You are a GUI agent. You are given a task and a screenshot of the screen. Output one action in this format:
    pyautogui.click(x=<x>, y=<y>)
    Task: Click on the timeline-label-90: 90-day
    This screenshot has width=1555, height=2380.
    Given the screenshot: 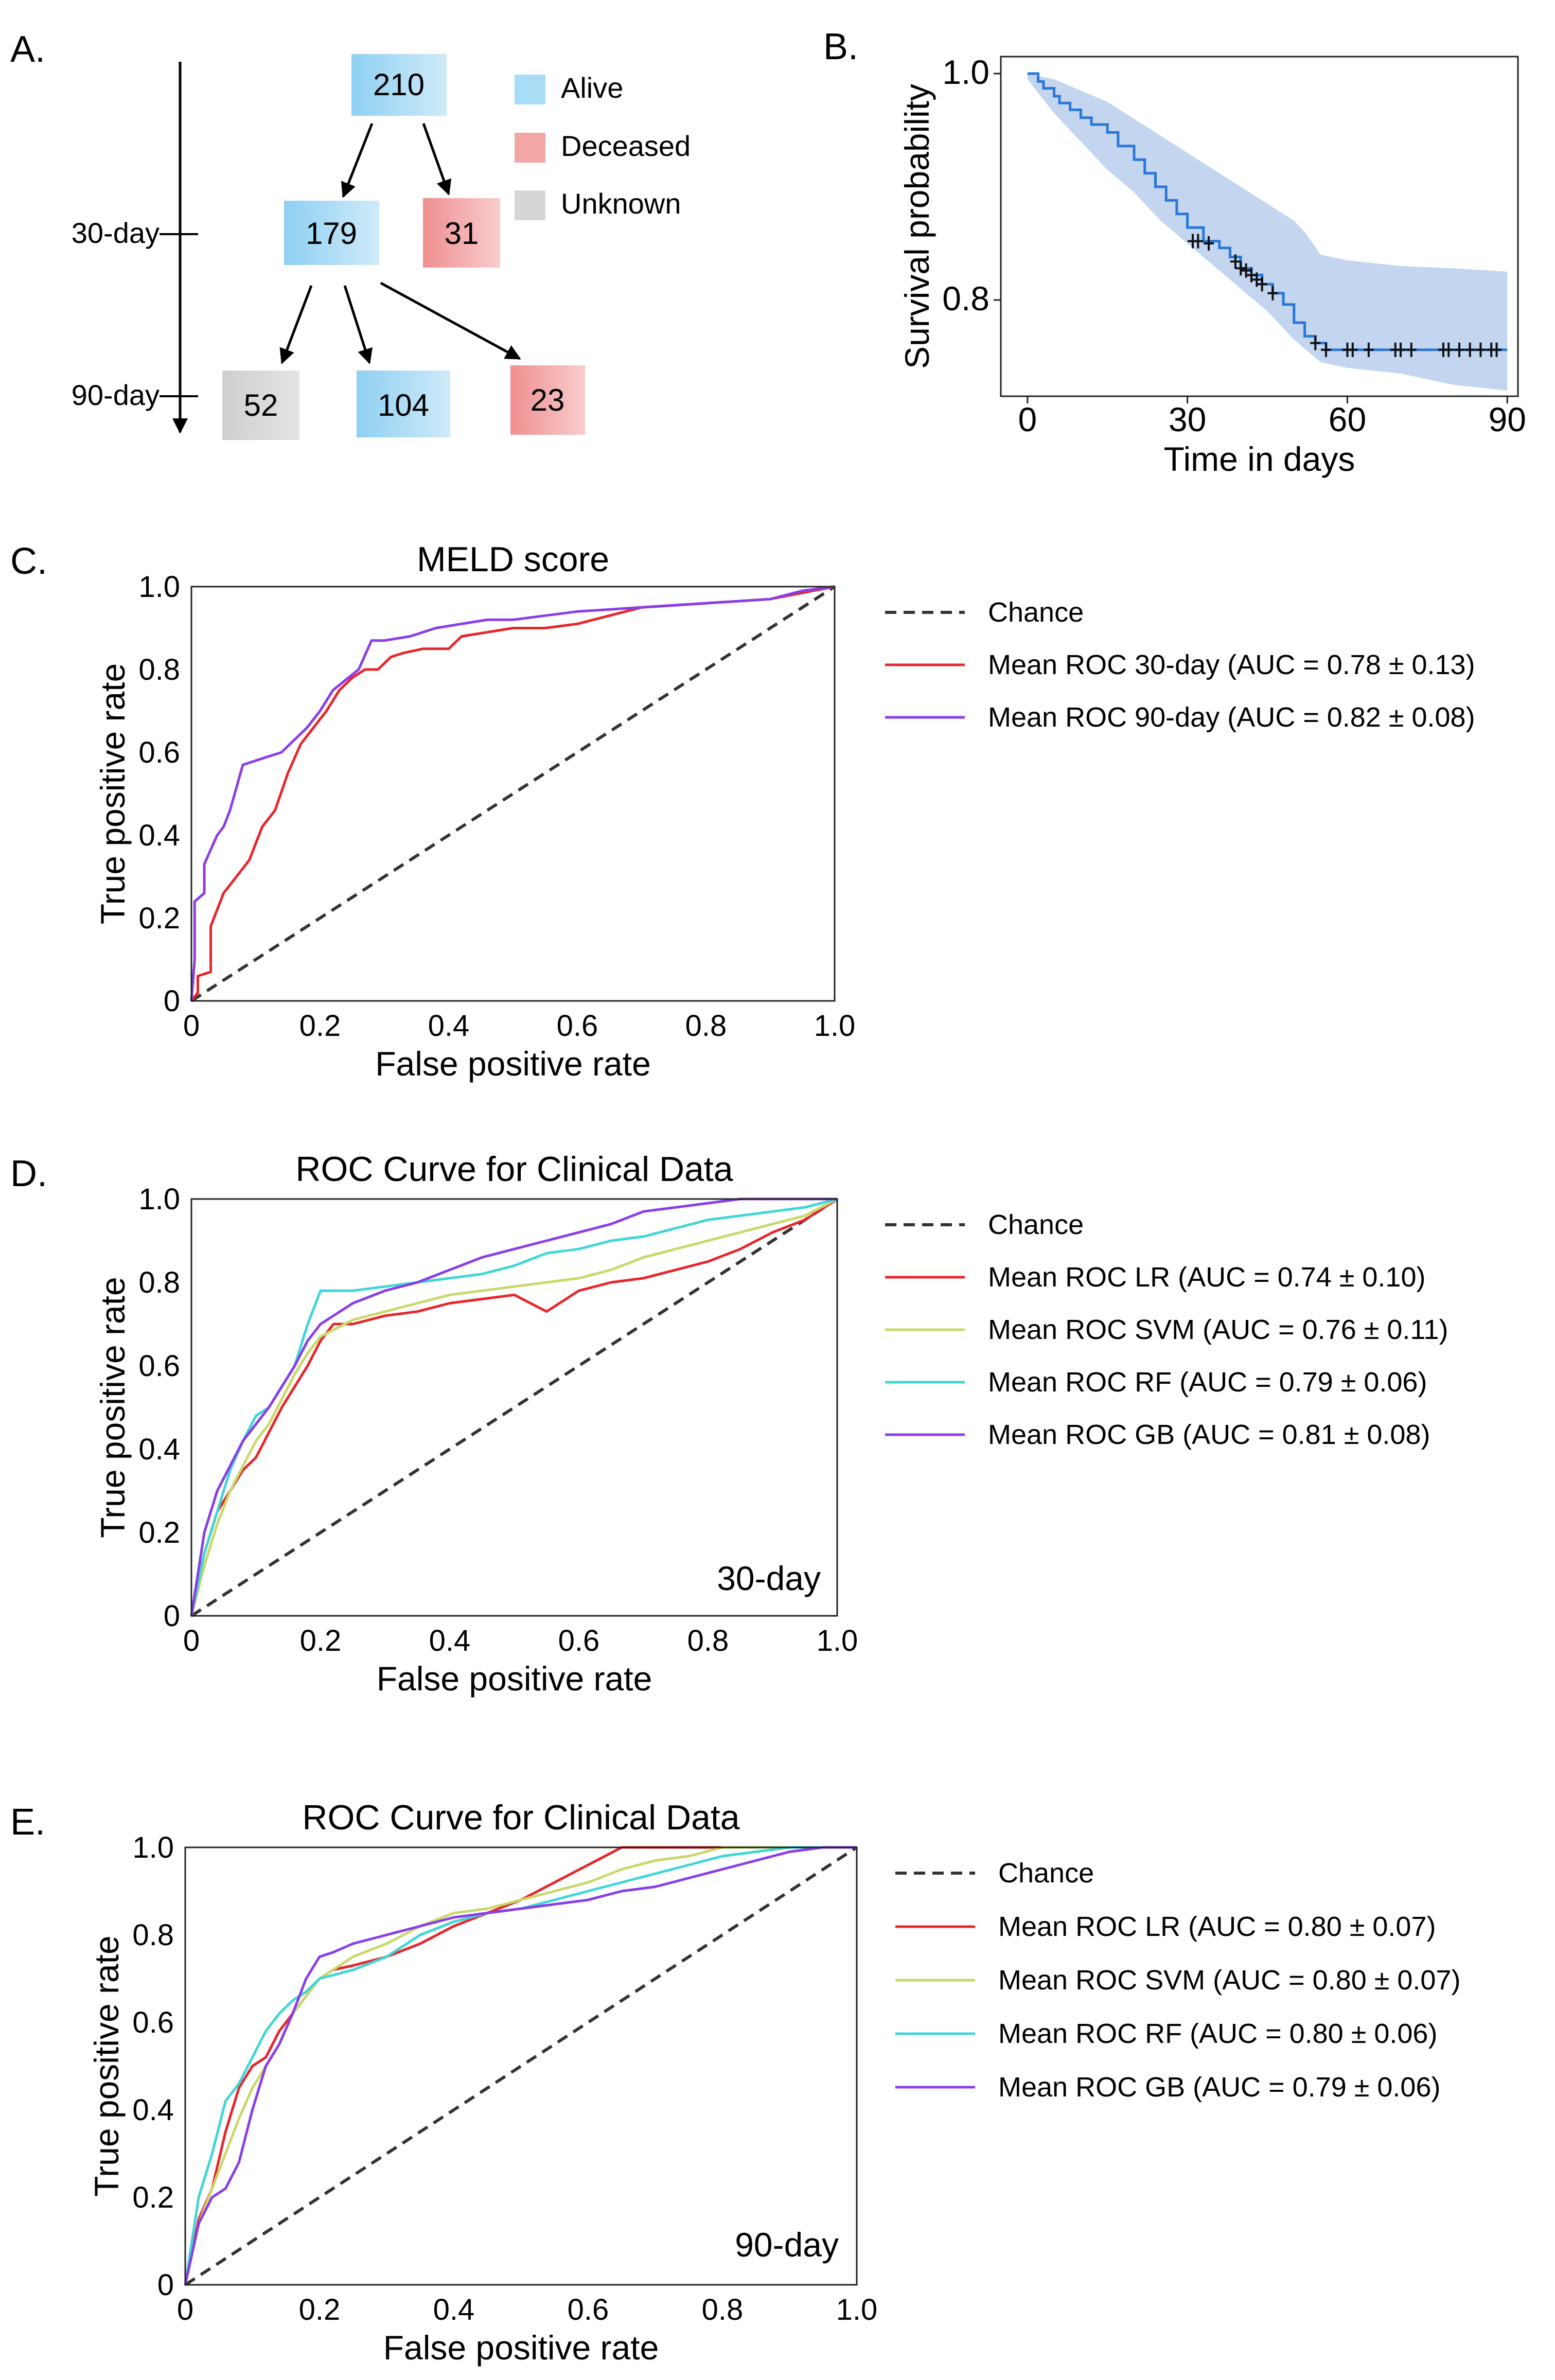 What is the action you would take?
    pyautogui.click(x=116, y=395)
    